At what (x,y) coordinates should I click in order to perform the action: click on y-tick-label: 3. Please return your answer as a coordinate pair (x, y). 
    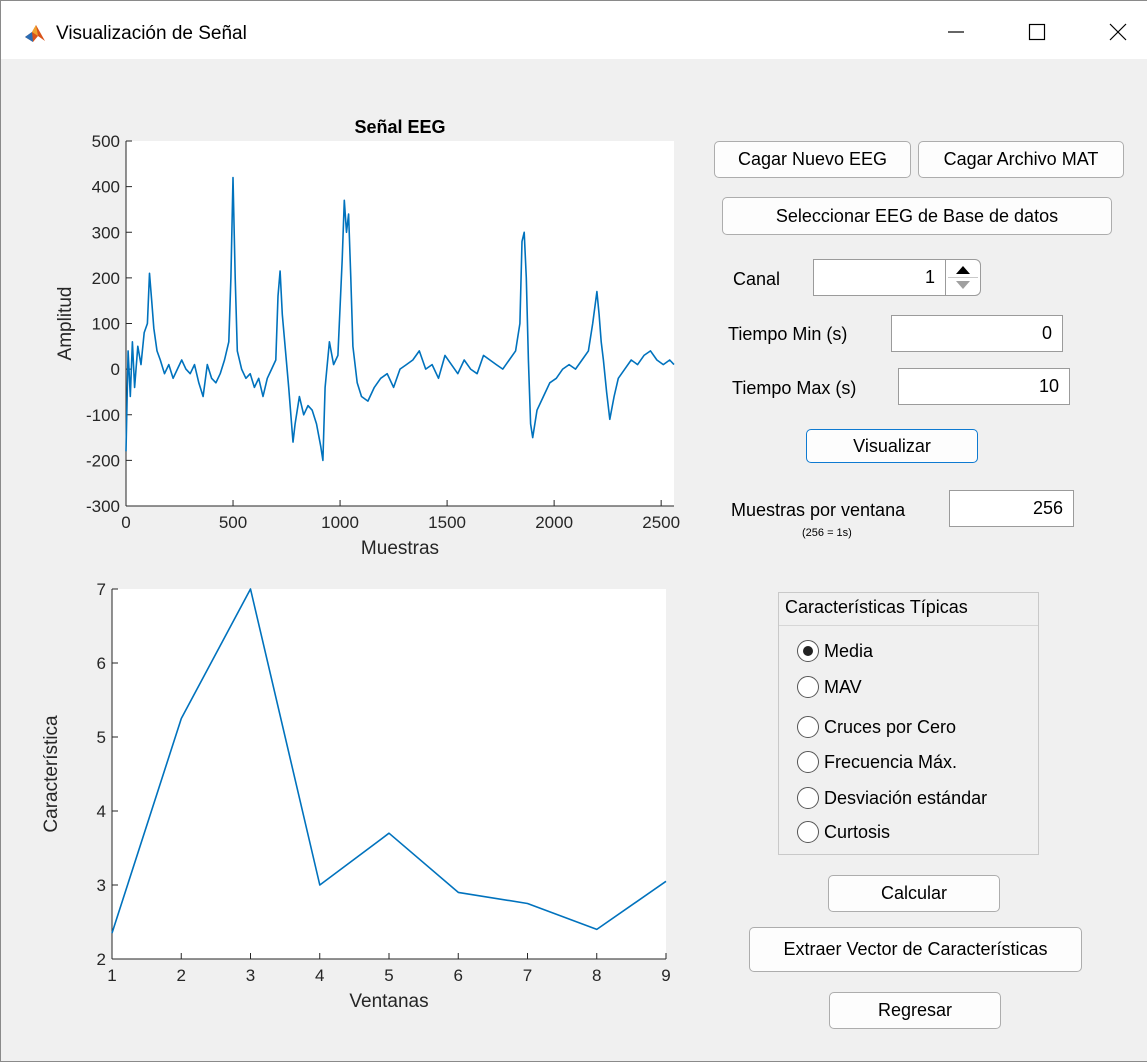
    Looking at the image, I should click on (101, 885).